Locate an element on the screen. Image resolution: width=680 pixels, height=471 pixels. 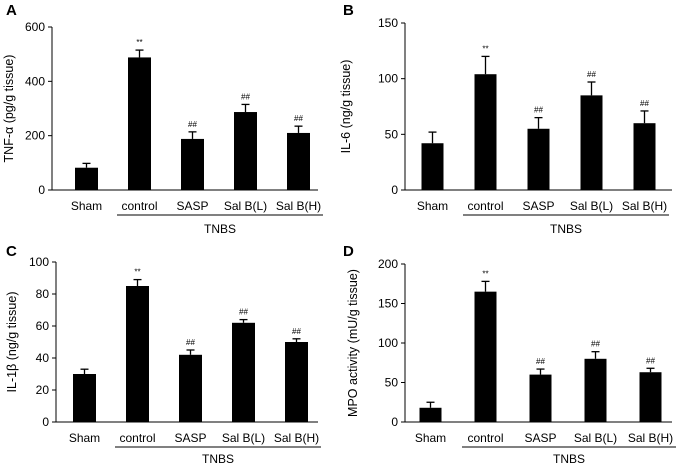
y-tick-label: 60 is located at coordinates (43, 326).